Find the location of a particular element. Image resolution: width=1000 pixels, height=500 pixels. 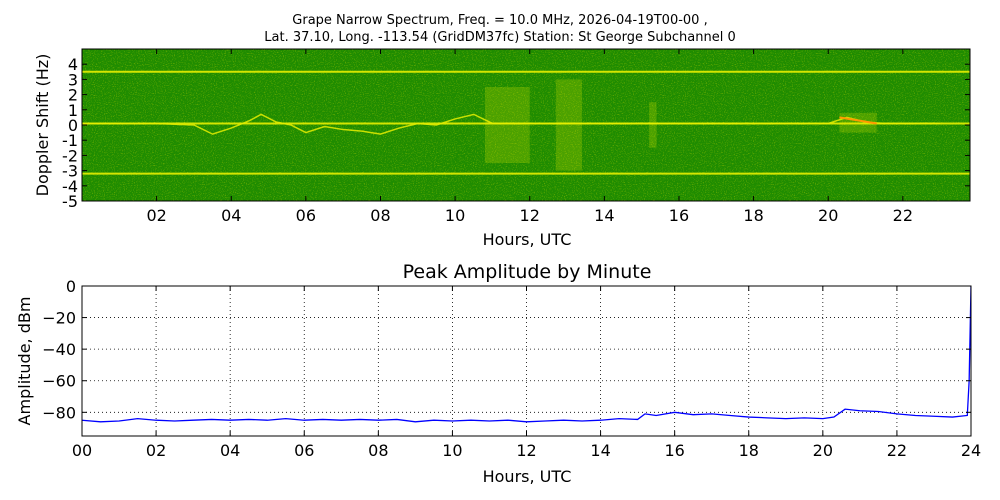

spectrogram-x-tick-label: 06 is located at coordinates (306, 215).